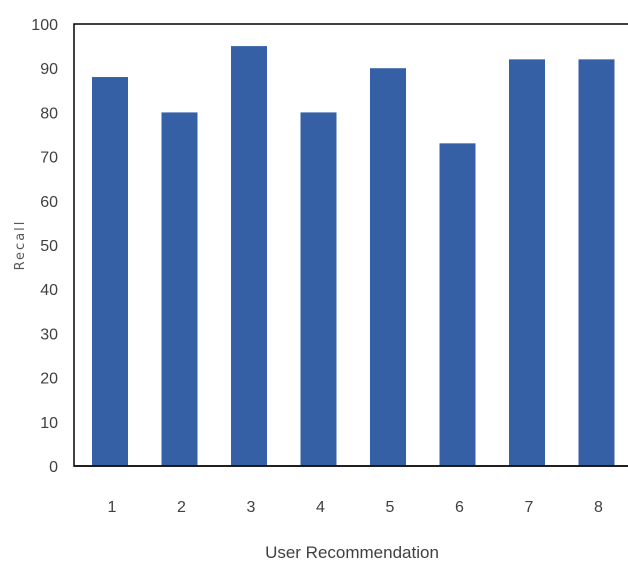 The image size is (628, 566). What do you see at coordinates (459, 507) in the screenshot?
I see `x-tick-label: 6` at bounding box center [459, 507].